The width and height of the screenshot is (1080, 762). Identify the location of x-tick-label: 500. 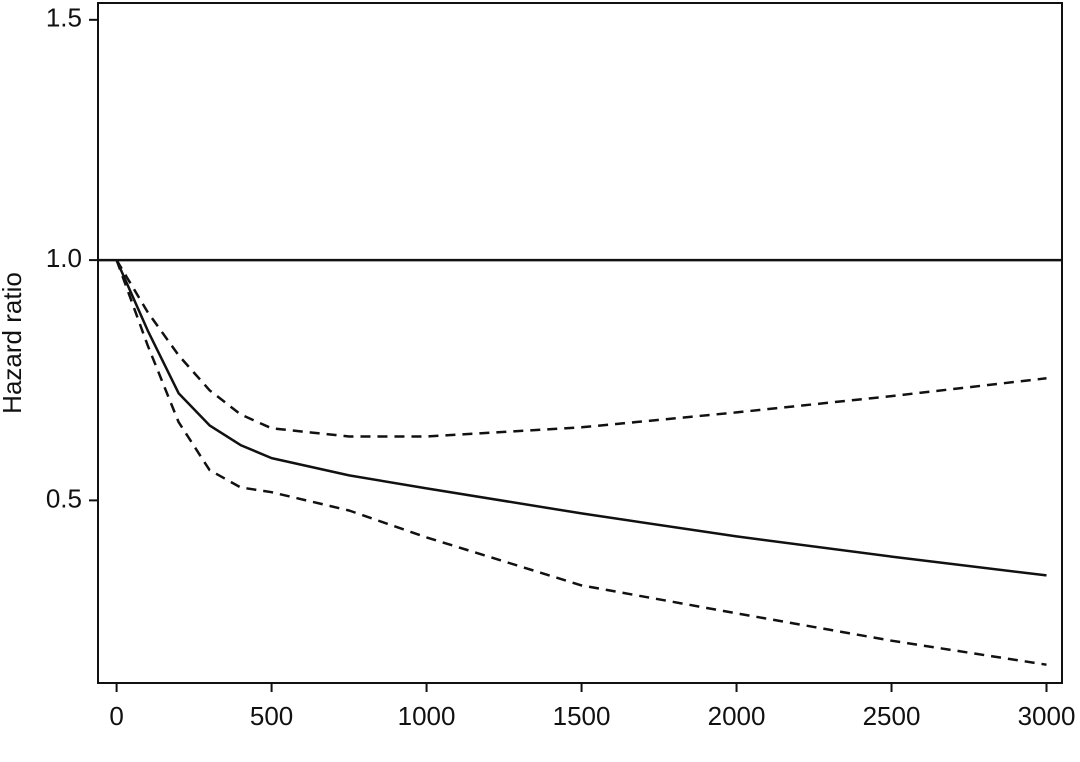
(271, 716).